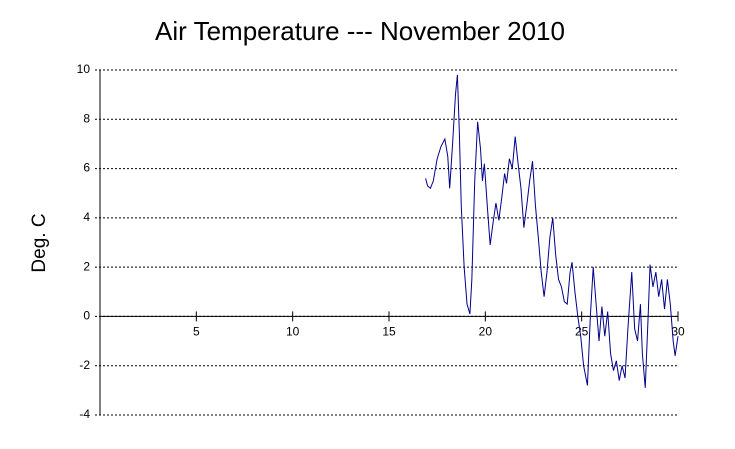 Image resolution: width=735 pixels, height=449 pixels. I want to click on y-tick-label: 4, so click(86, 217).